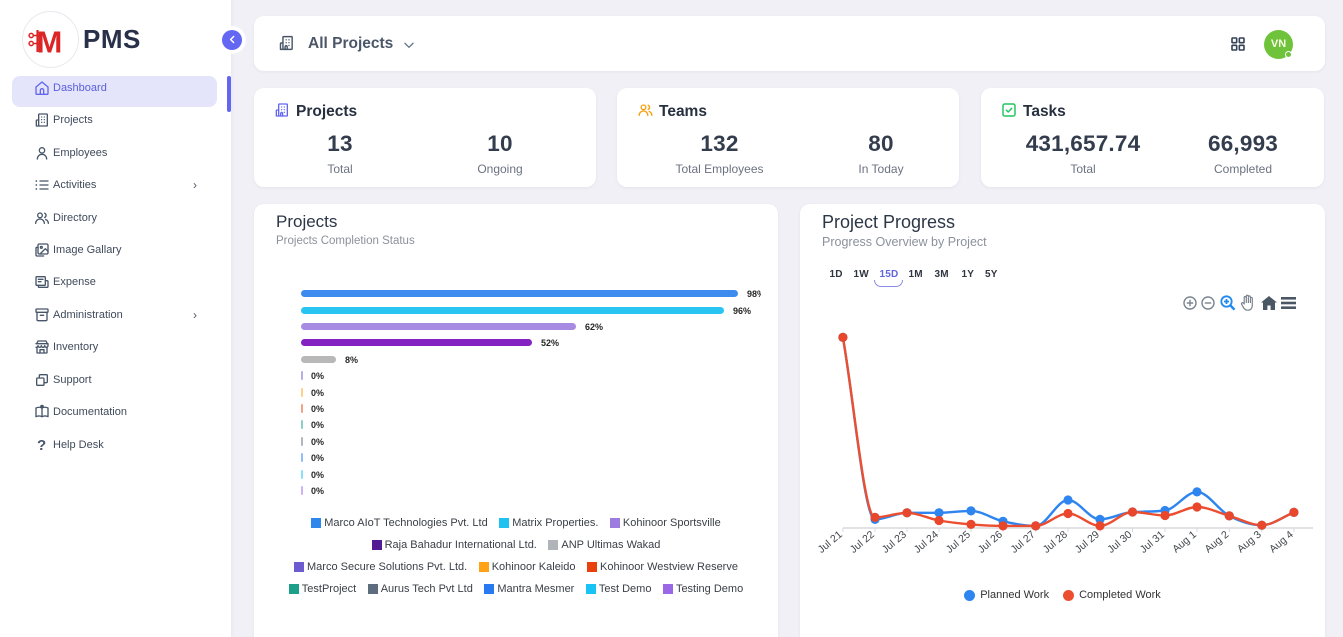 This screenshot has width=1343, height=637. I want to click on svg-text: Jul 27, so click(1022, 542).